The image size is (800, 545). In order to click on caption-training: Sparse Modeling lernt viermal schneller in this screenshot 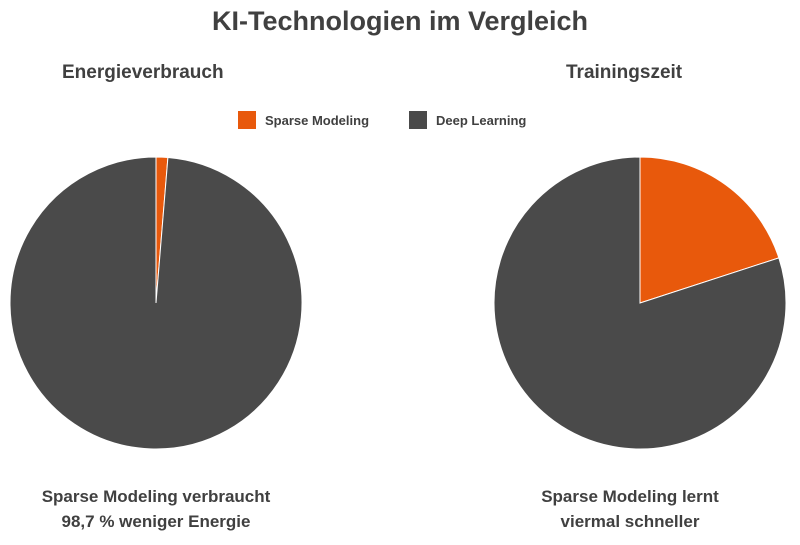, I will do `click(630, 509)`.